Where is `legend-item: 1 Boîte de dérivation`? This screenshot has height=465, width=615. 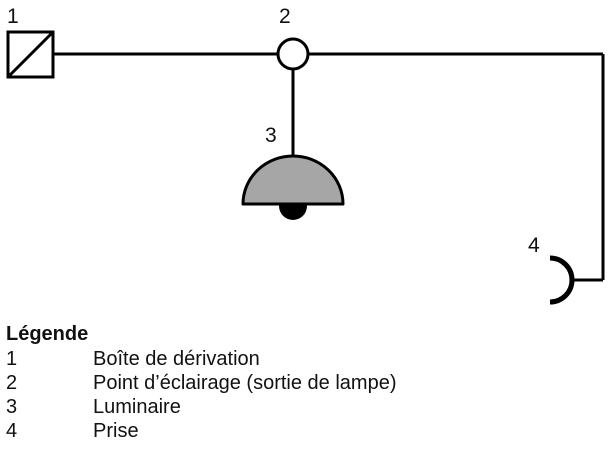
legend-item: 1 Boîte de dérivation is located at coordinates (306, 359).